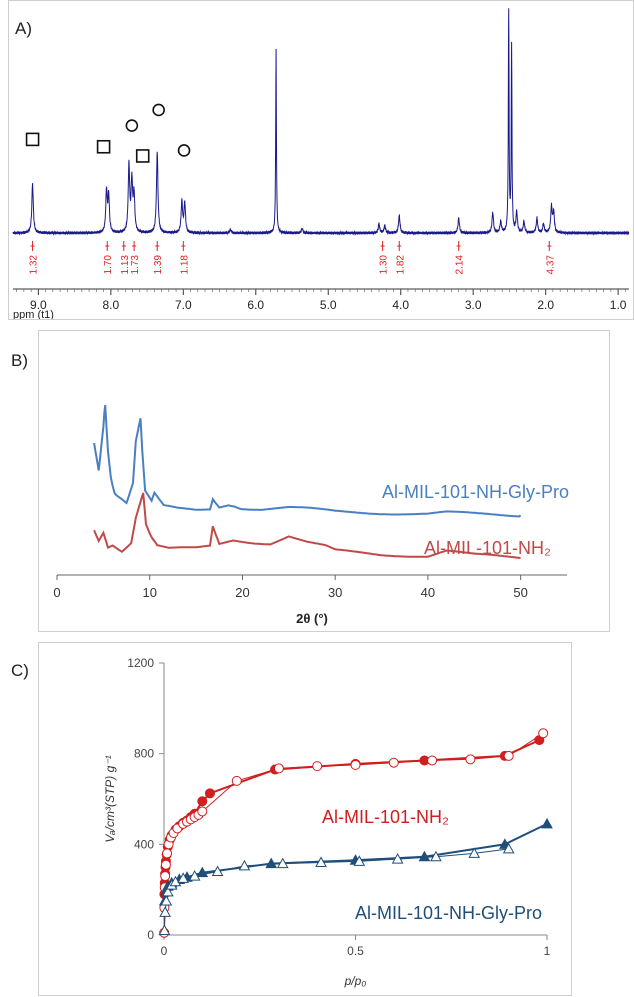  I want to click on nmr-x-tick-label: 5.0, so click(328, 305).